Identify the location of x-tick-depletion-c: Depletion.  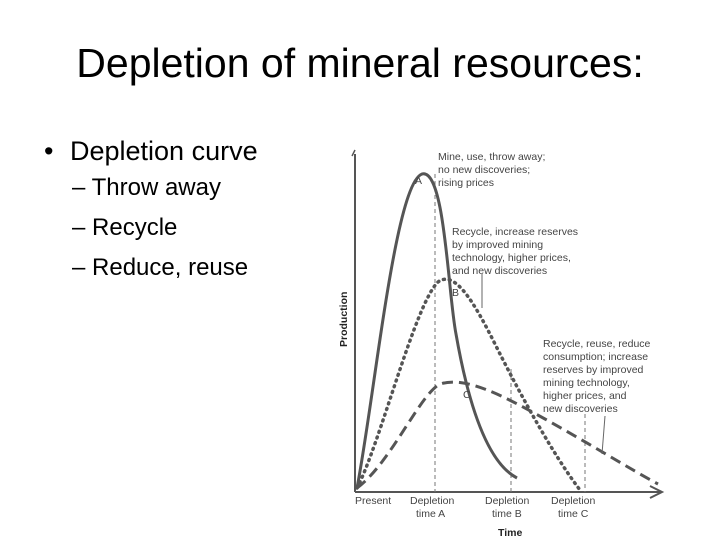
(573, 501).